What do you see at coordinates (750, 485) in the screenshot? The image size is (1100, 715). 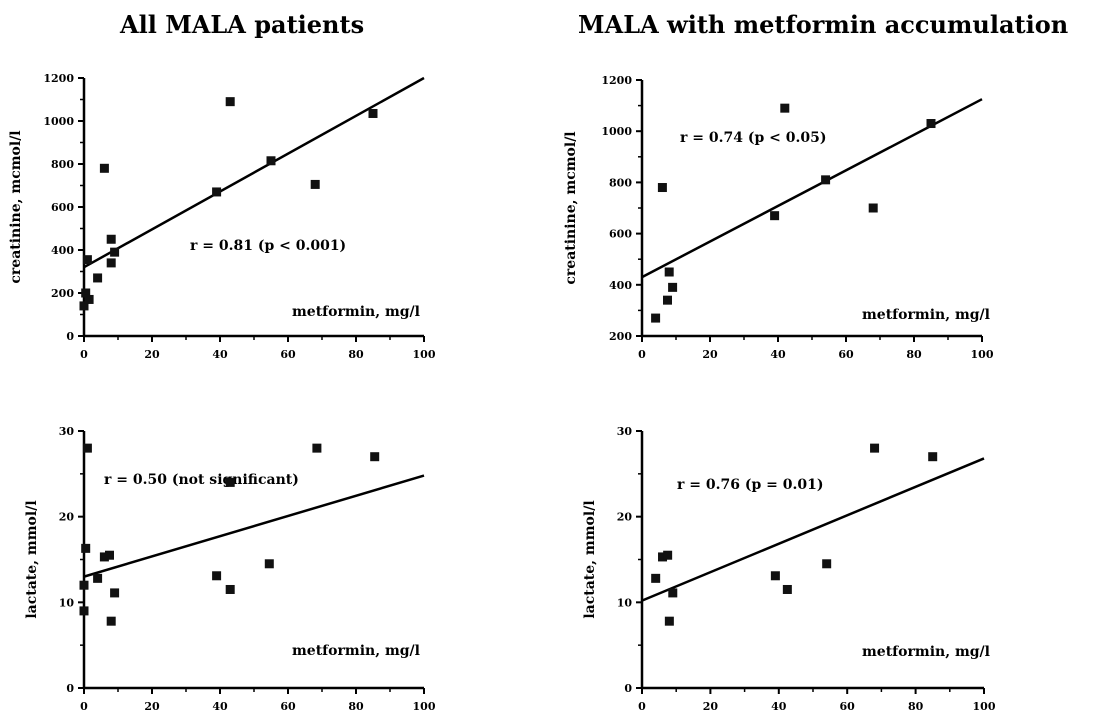 I see `correlation-annotation: r = 0.76 (p = 0.01)` at bounding box center [750, 485].